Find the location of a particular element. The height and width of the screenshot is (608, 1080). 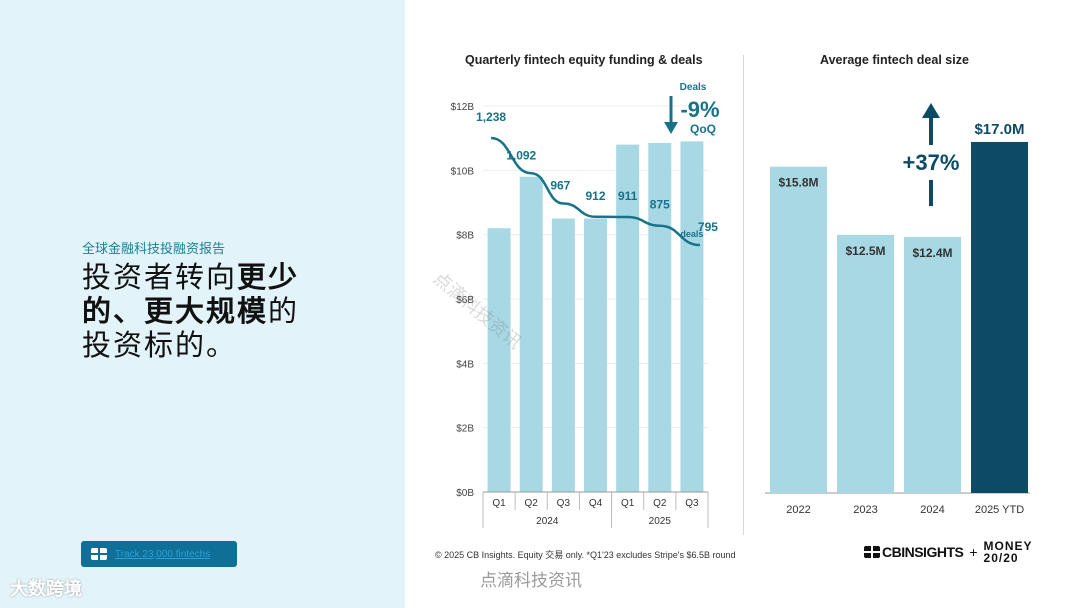

deal-size-value-label: $12.4M is located at coordinates (932, 253).